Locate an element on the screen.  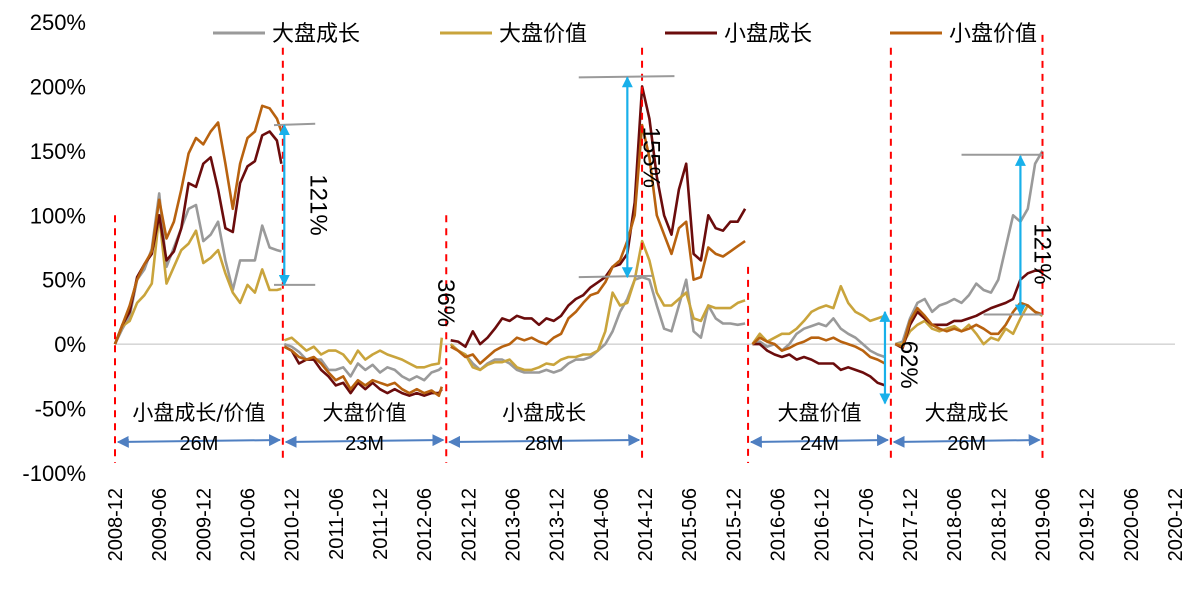
x-tick-label: 2015-06 is located at coordinates (690, 524).